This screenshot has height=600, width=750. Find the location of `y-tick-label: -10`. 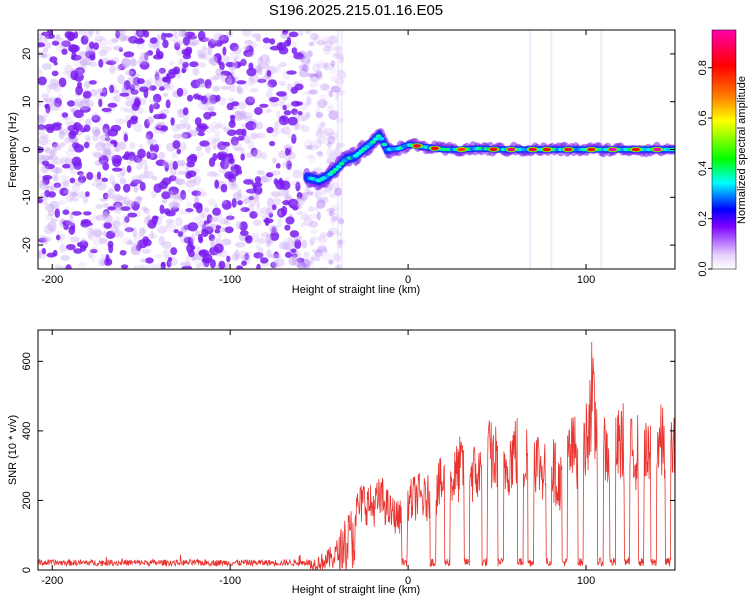

y-tick-label: -10 is located at coordinates (27, 197).